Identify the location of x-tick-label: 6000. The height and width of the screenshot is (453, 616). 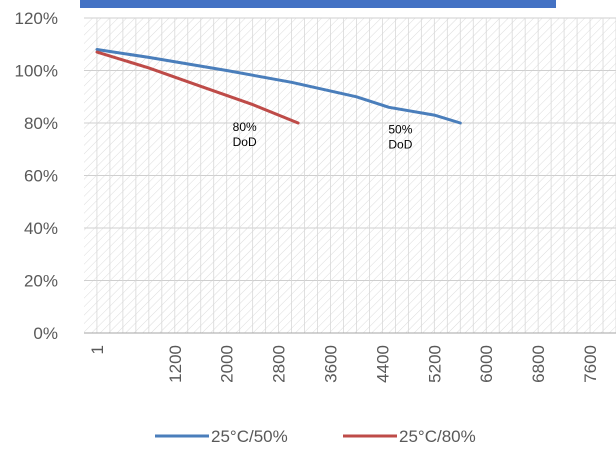
(486, 364).